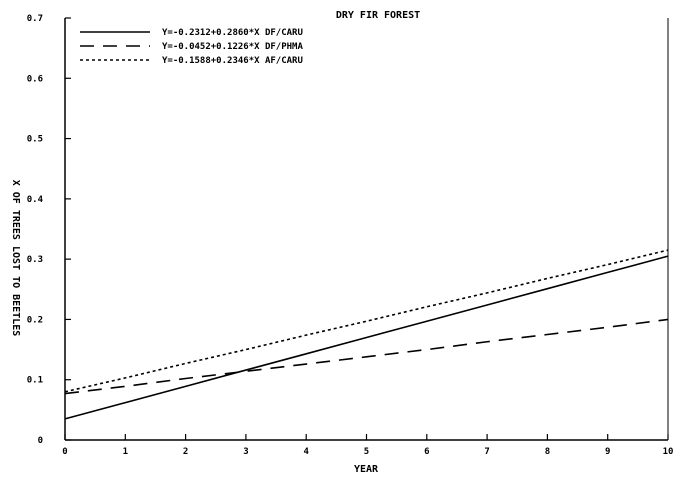 The width and height of the screenshot is (676, 480). I want to click on x-tick-label: 10, so click(668, 452).